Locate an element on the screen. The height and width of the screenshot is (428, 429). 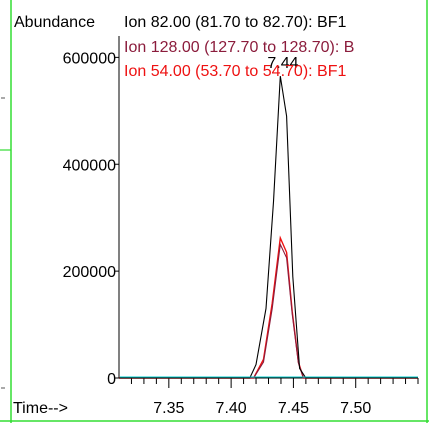
y-tick-label: 400000 is located at coordinates (89, 165).